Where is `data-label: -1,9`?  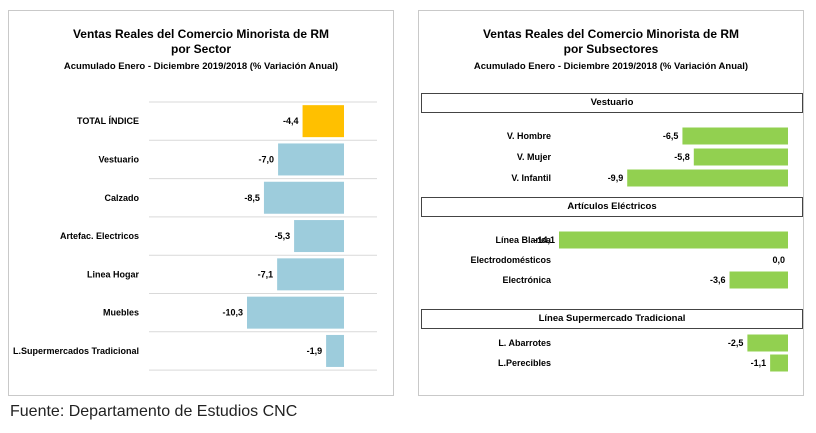 data-label: -1,9 is located at coordinates (315, 351).